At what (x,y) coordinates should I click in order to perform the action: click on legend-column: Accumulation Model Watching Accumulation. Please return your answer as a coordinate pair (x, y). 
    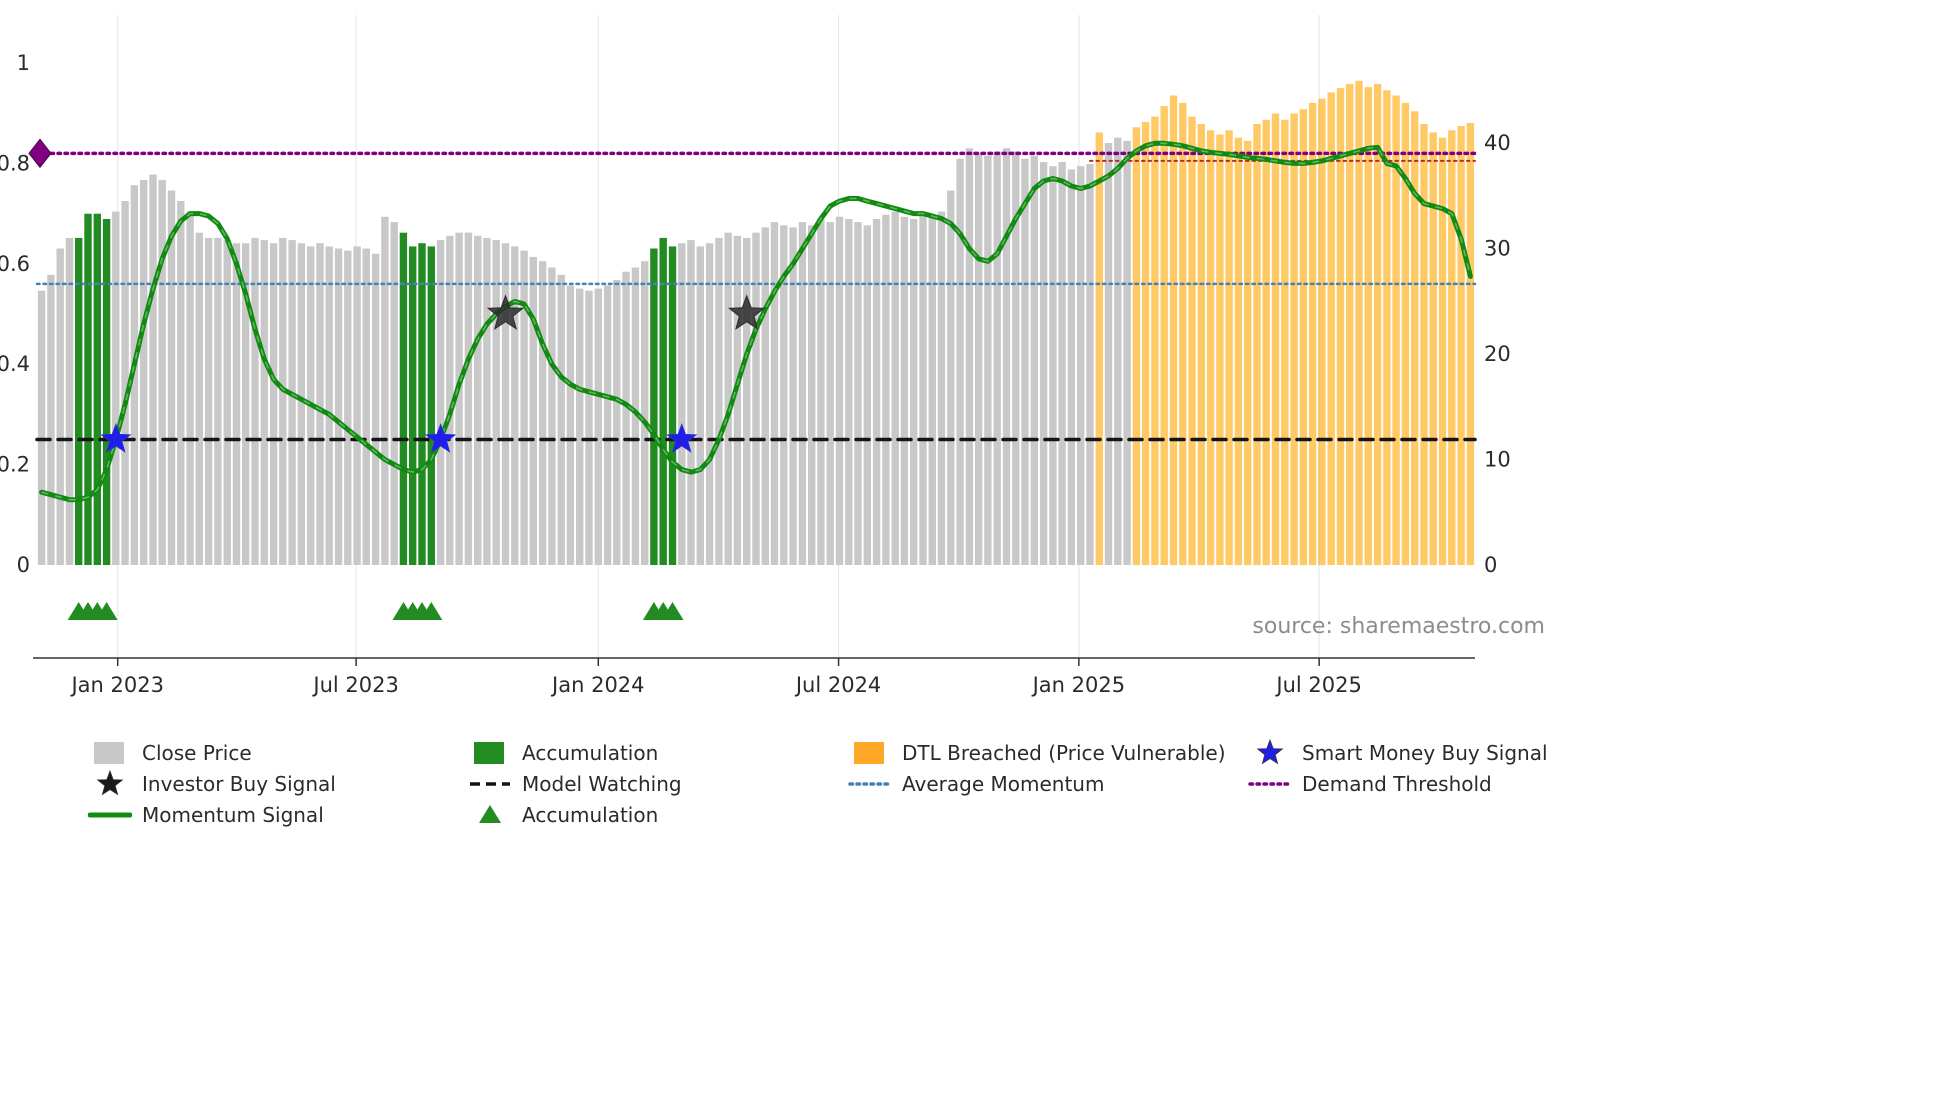
    Looking at the image, I should click on (658, 783).